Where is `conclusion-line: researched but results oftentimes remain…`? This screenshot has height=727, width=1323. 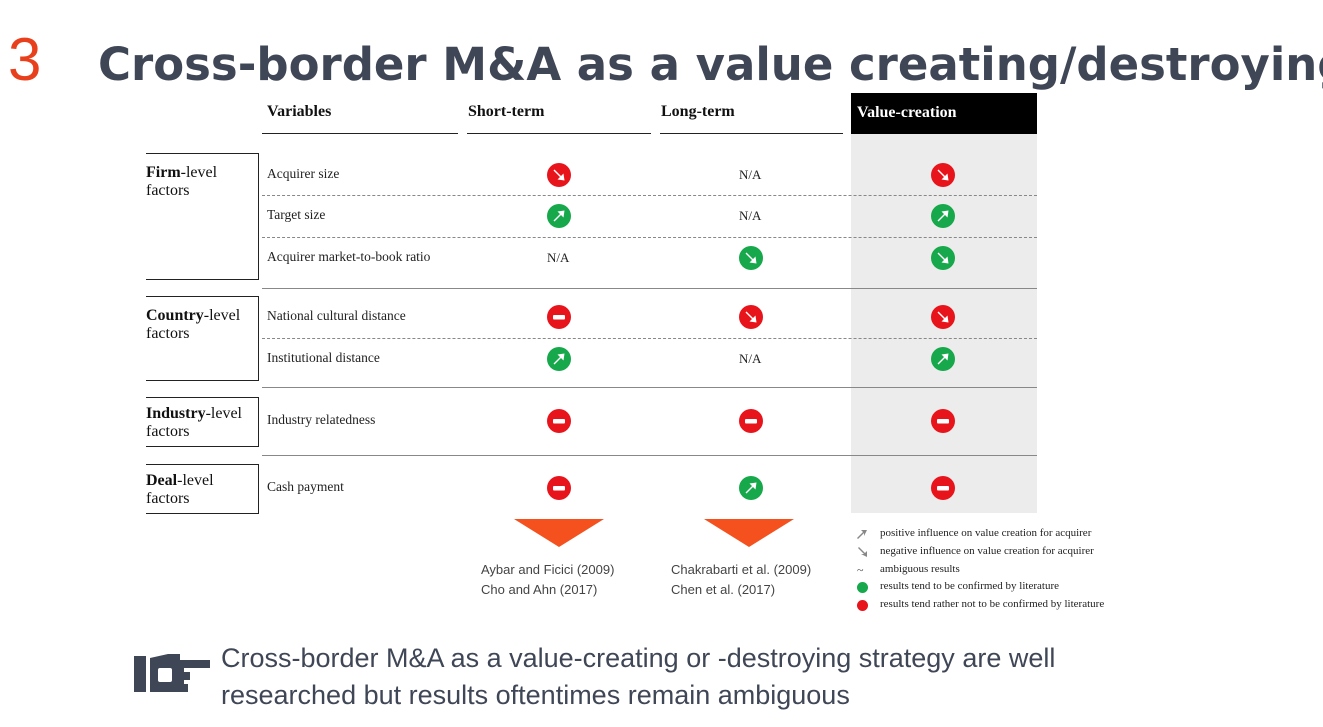
conclusion-line: researched but results oftentimes remain… is located at coordinates (535, 695).